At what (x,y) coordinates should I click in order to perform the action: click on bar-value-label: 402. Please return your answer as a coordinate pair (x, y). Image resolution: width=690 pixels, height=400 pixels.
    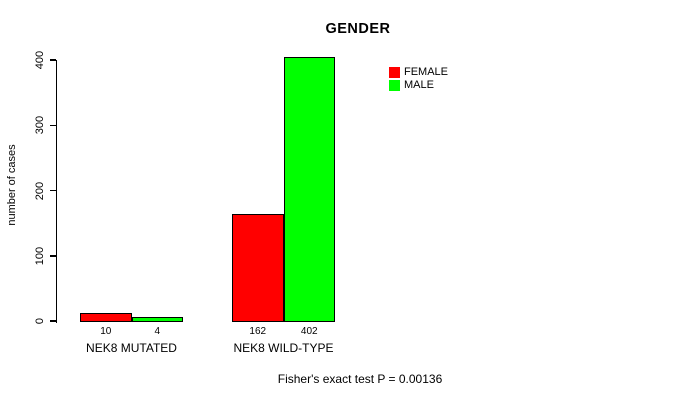
    Looking at the image, I should click on (309, 331).